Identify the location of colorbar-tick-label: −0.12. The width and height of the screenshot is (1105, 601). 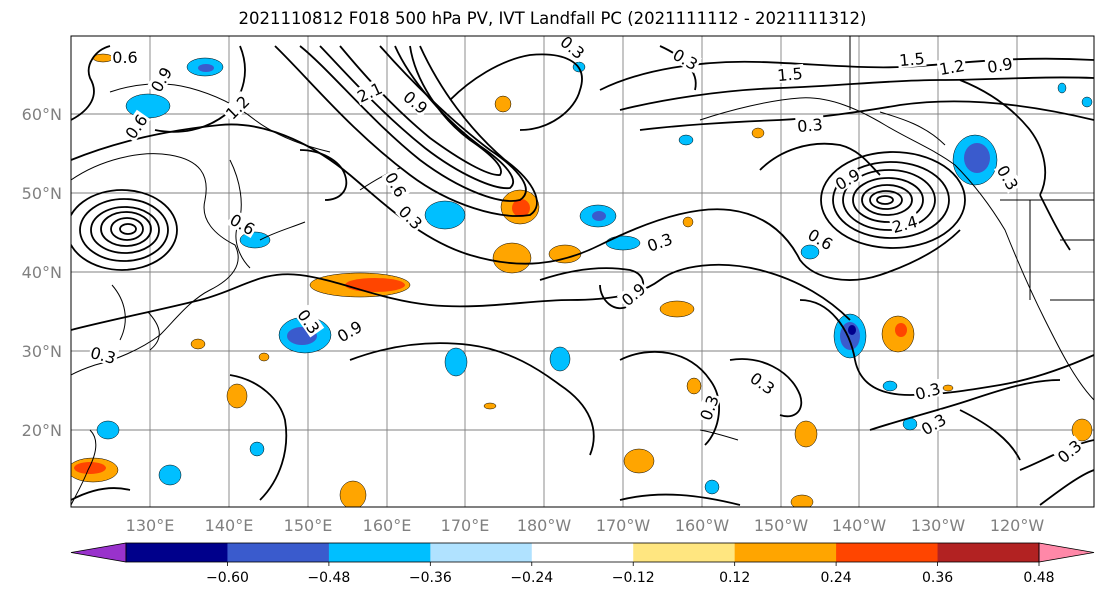
(633, 578).